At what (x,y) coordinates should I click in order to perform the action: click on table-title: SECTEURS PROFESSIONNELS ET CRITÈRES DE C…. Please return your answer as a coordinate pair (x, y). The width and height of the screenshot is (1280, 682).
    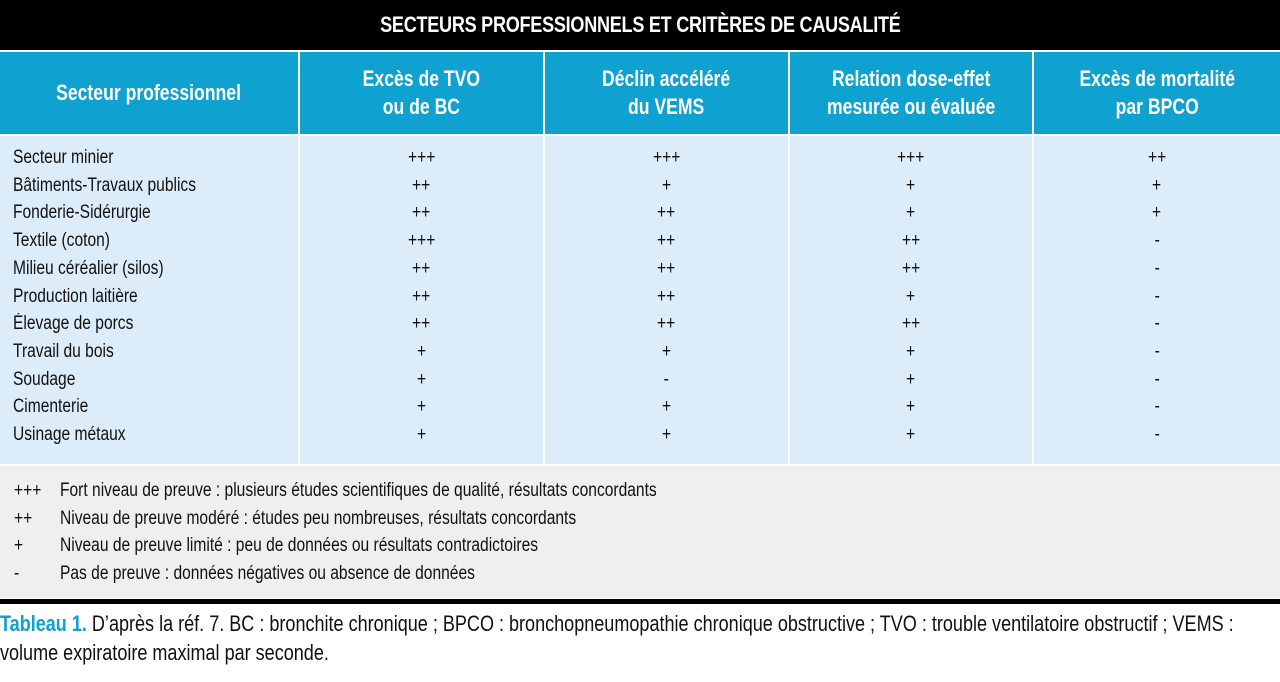
    Looking at the image, I should click on (640, 25).